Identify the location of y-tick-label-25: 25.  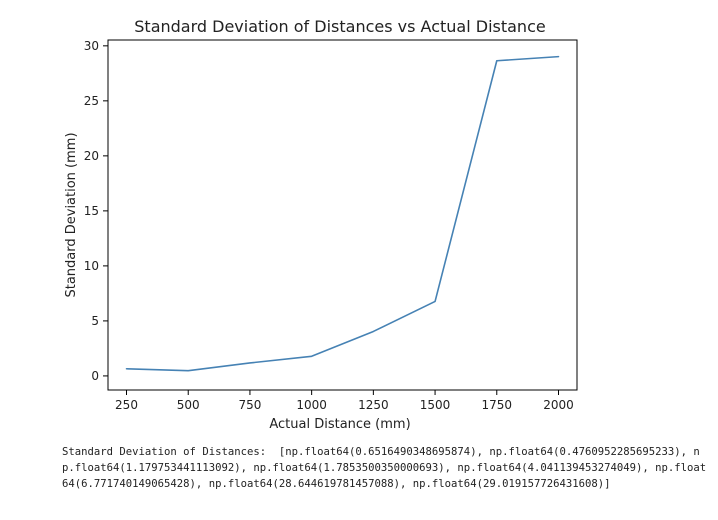
(91, 101).